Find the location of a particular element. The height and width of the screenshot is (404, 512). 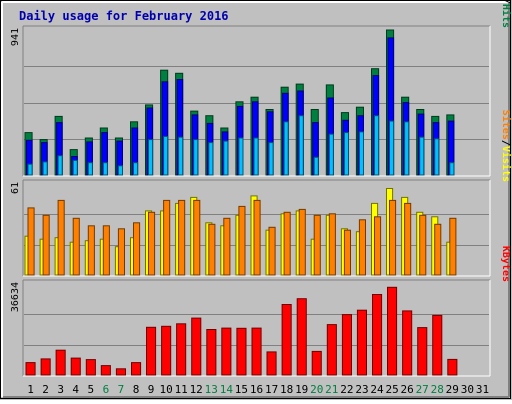

x-tick-day-19: 19 is located at coordinates (301, 389).